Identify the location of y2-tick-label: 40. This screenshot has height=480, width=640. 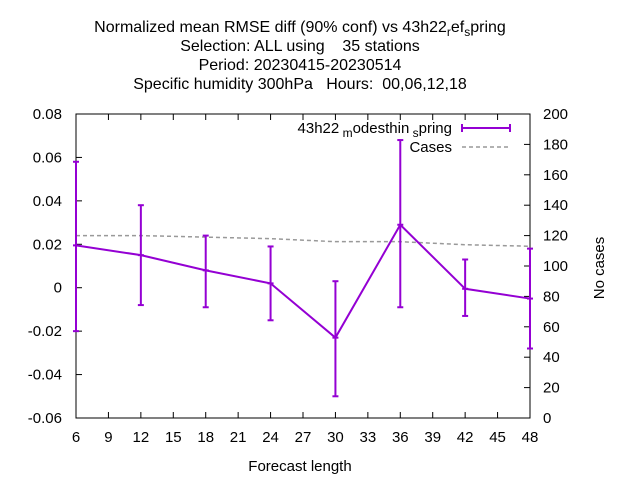
(551, 357).